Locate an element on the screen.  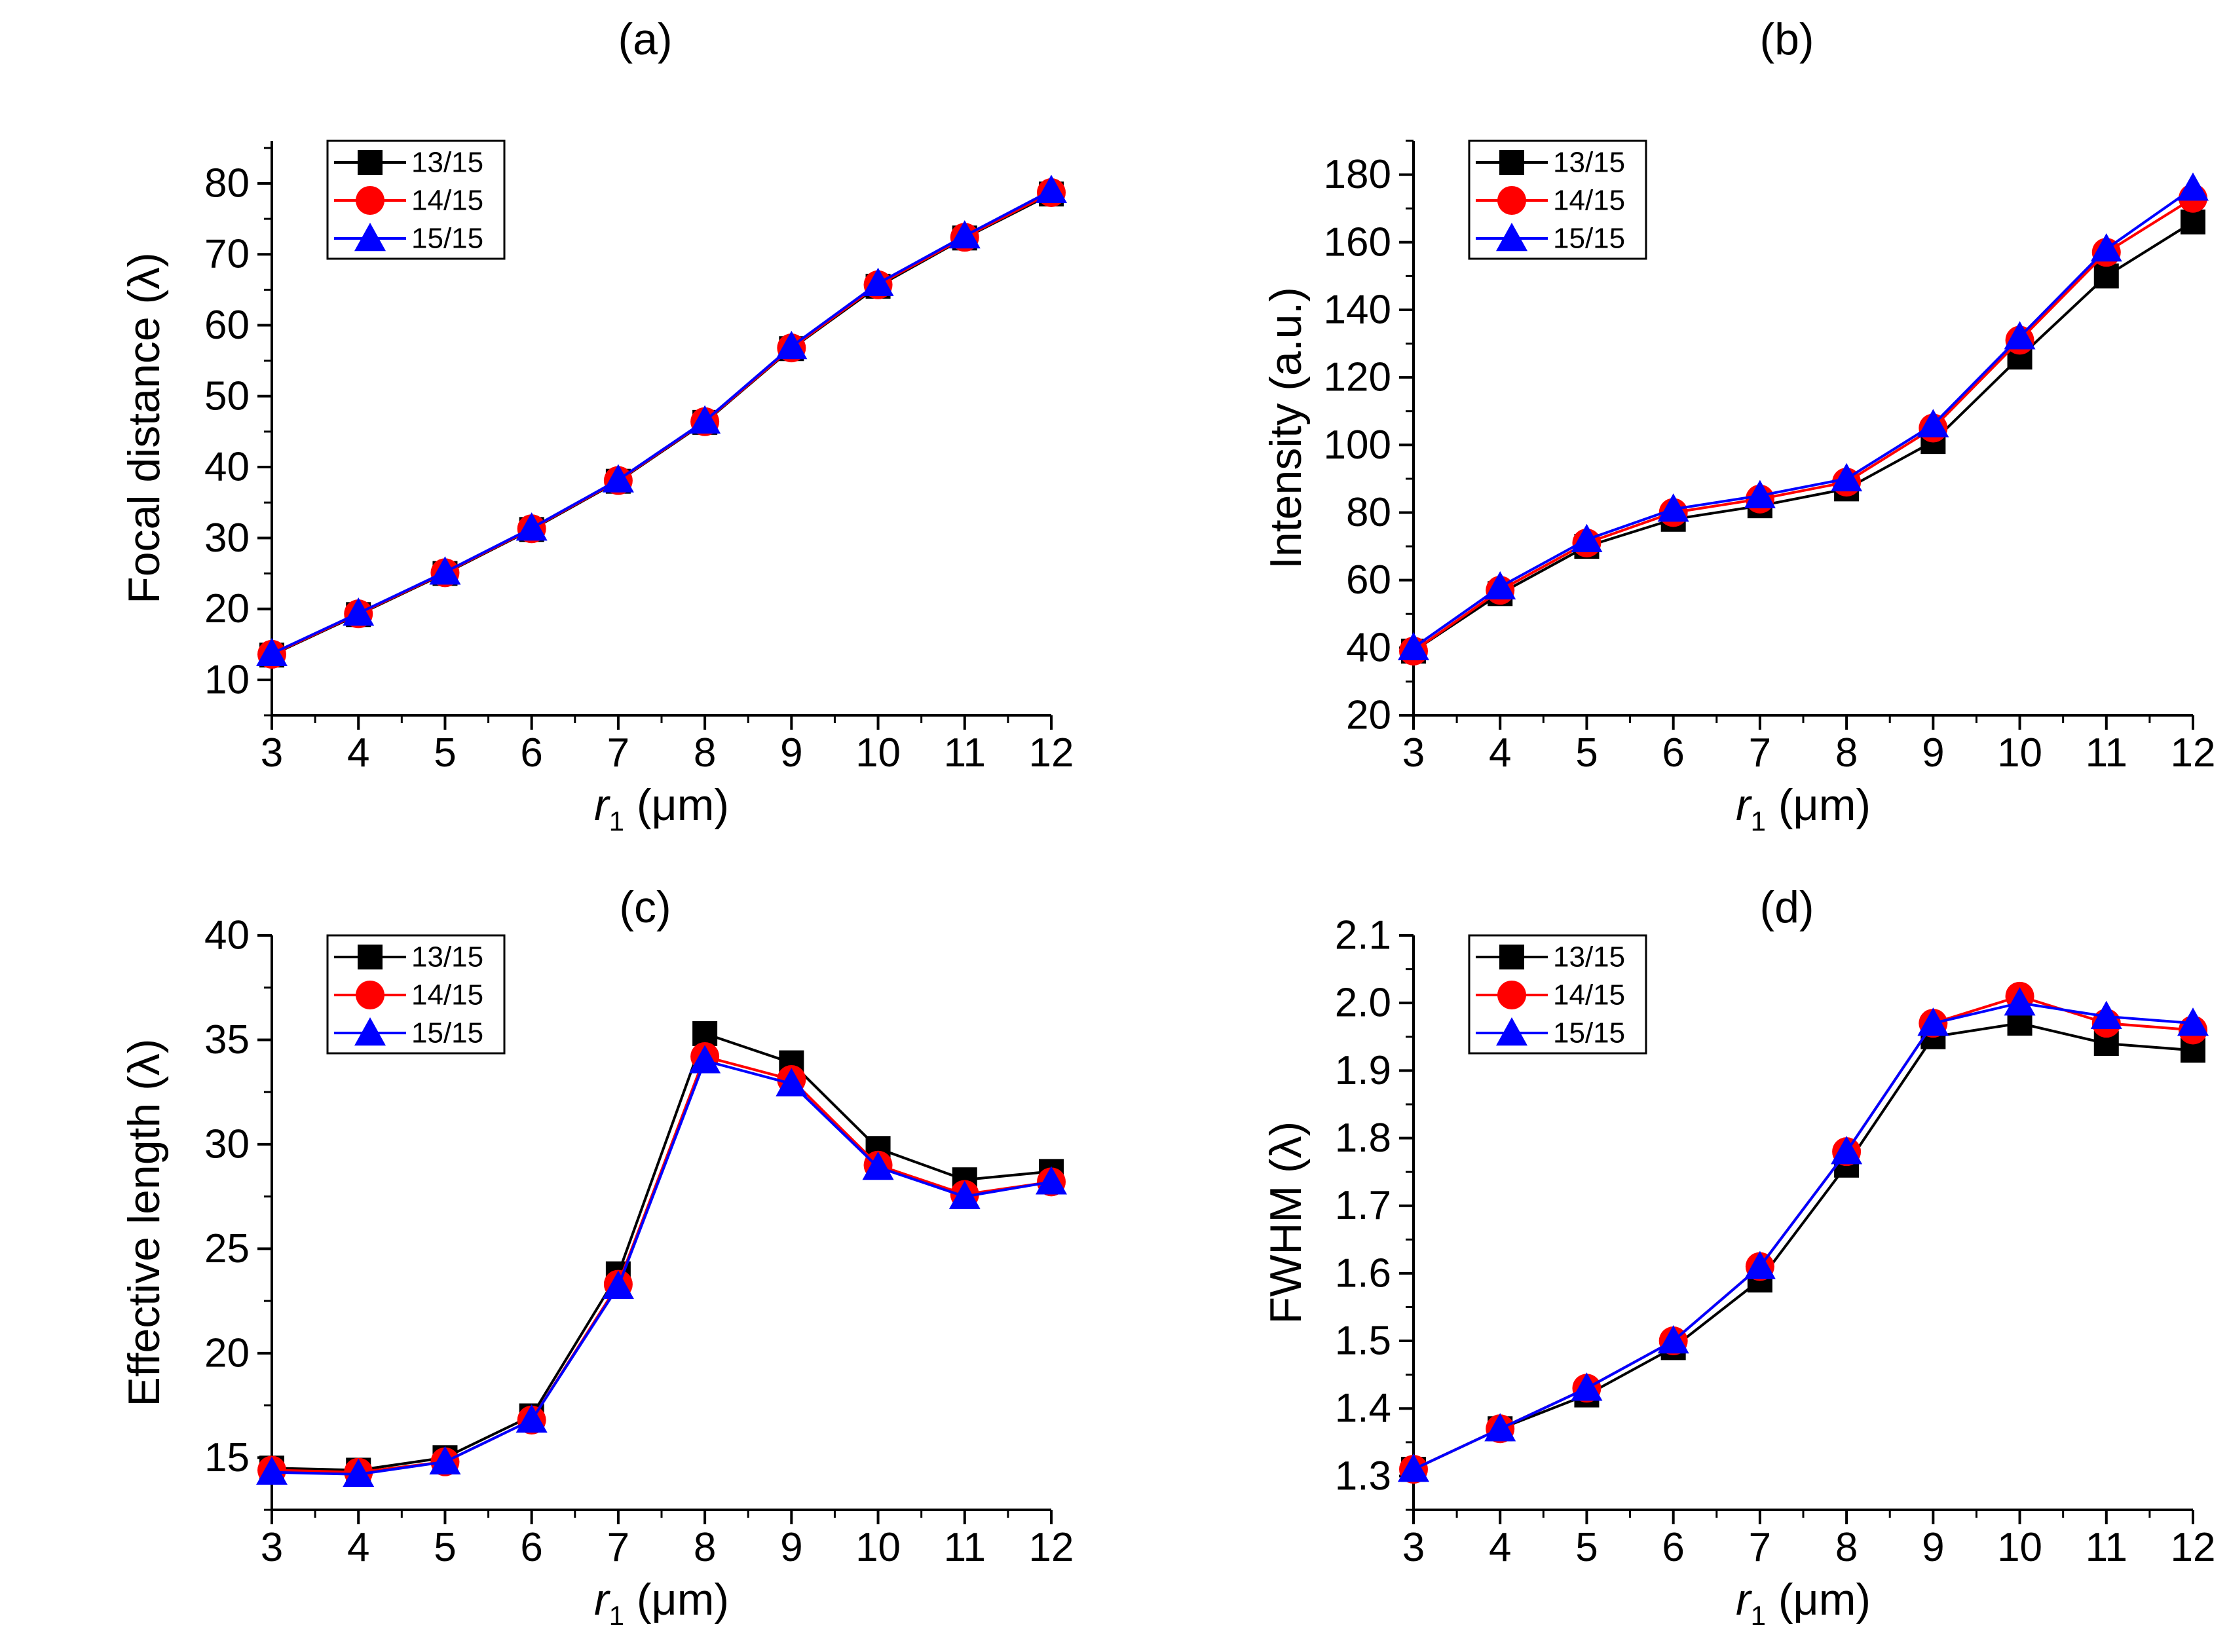
y-tick-label: 1.8 is located at coordinates (1363, 1138).